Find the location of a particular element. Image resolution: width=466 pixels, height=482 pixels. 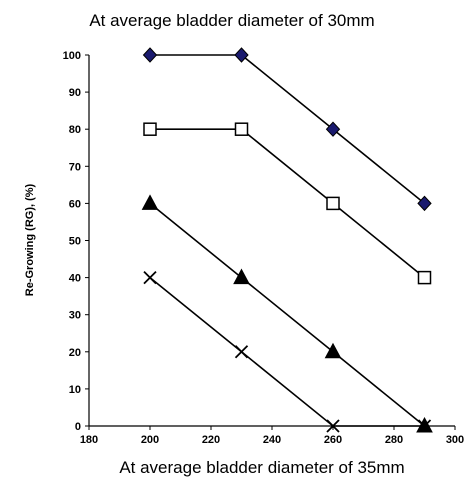

y-tick-label: 40 is located at coordinates (75, 279).